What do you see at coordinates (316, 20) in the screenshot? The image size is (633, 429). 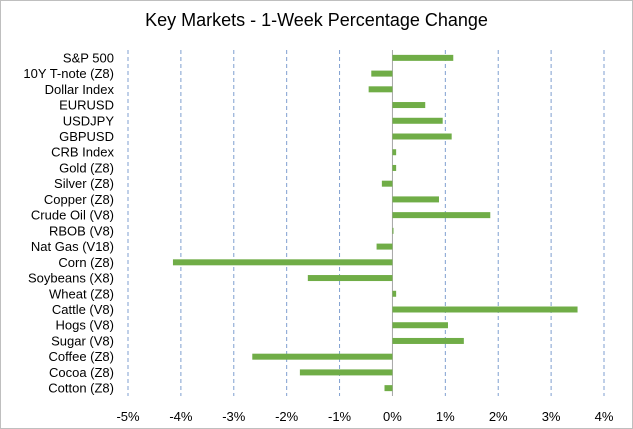 I see `chart-title: Key Markets - 1-Week Percentage Change` at bounding box center [316, 20].